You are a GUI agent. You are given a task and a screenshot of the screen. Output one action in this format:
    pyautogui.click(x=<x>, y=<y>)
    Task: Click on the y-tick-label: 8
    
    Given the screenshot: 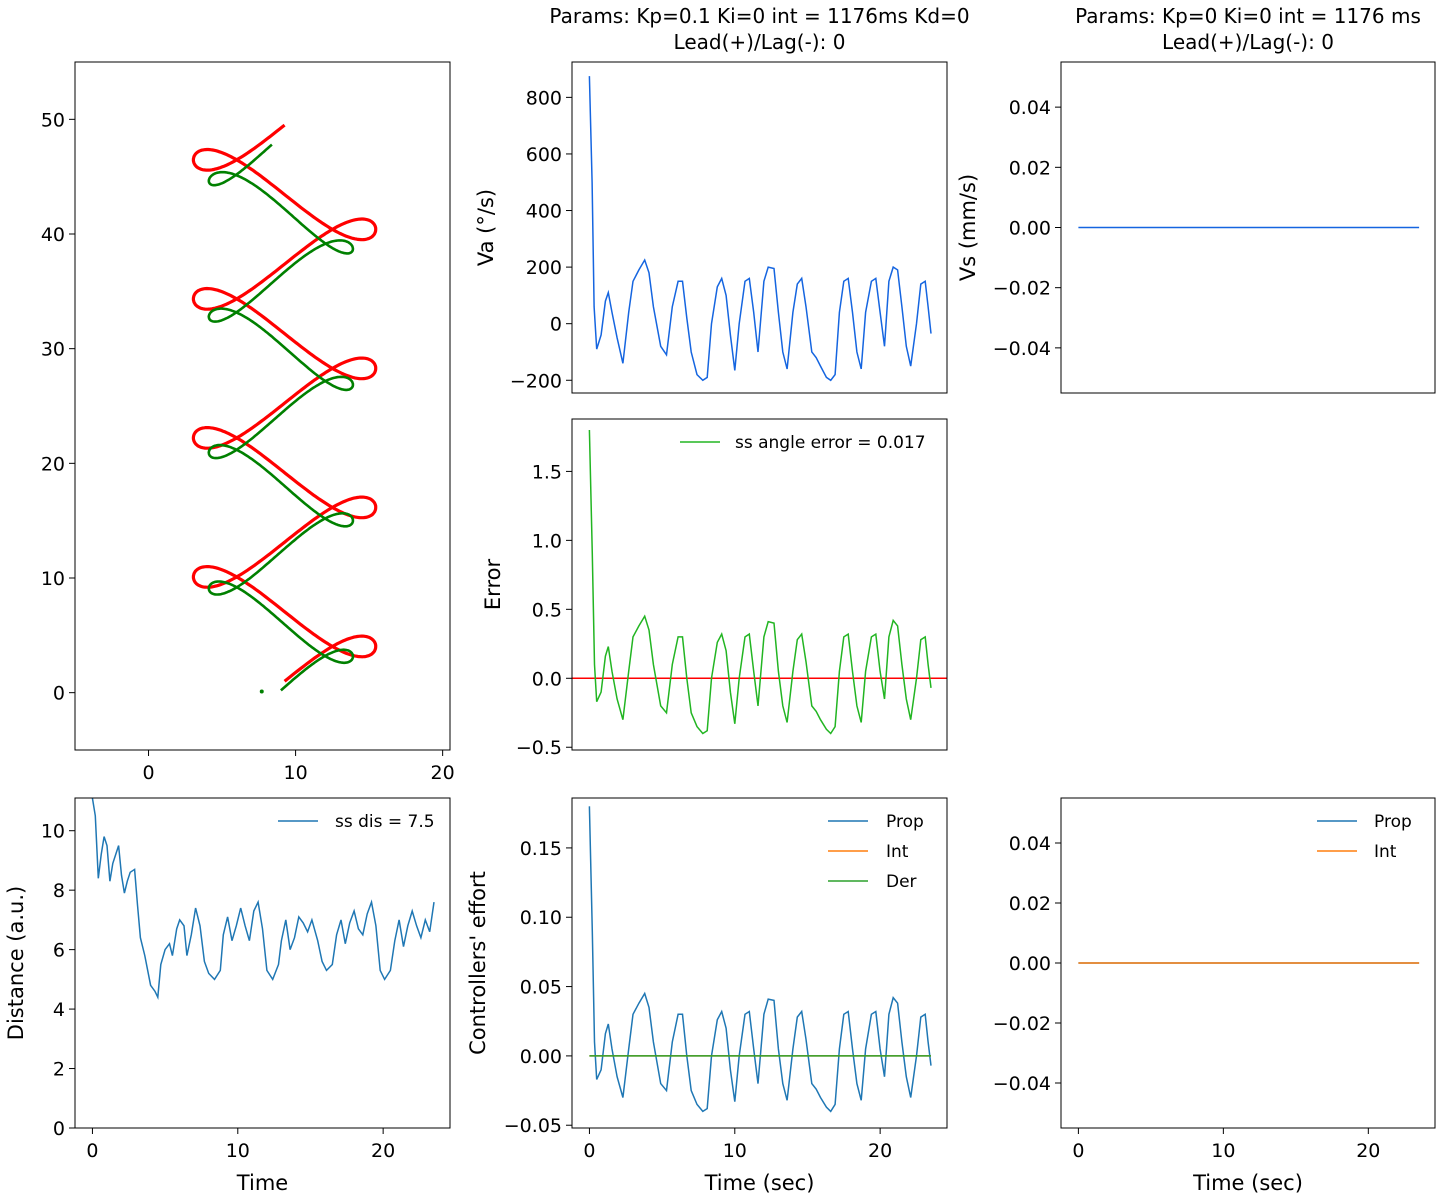 What is the action you would take?
    pyautogui.click(x=59, y=891)
    